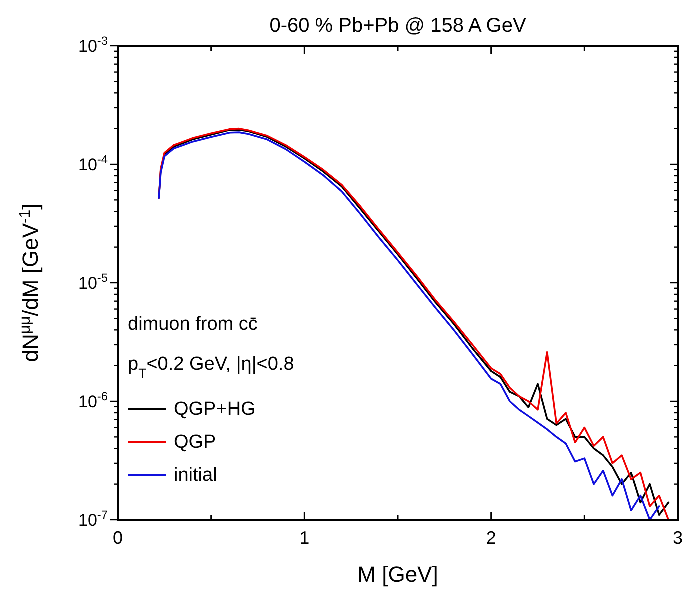 This screenshot has width=699, height=594. I want to click on y-tick-label: 10$^{-3}$, so click(93, 45).